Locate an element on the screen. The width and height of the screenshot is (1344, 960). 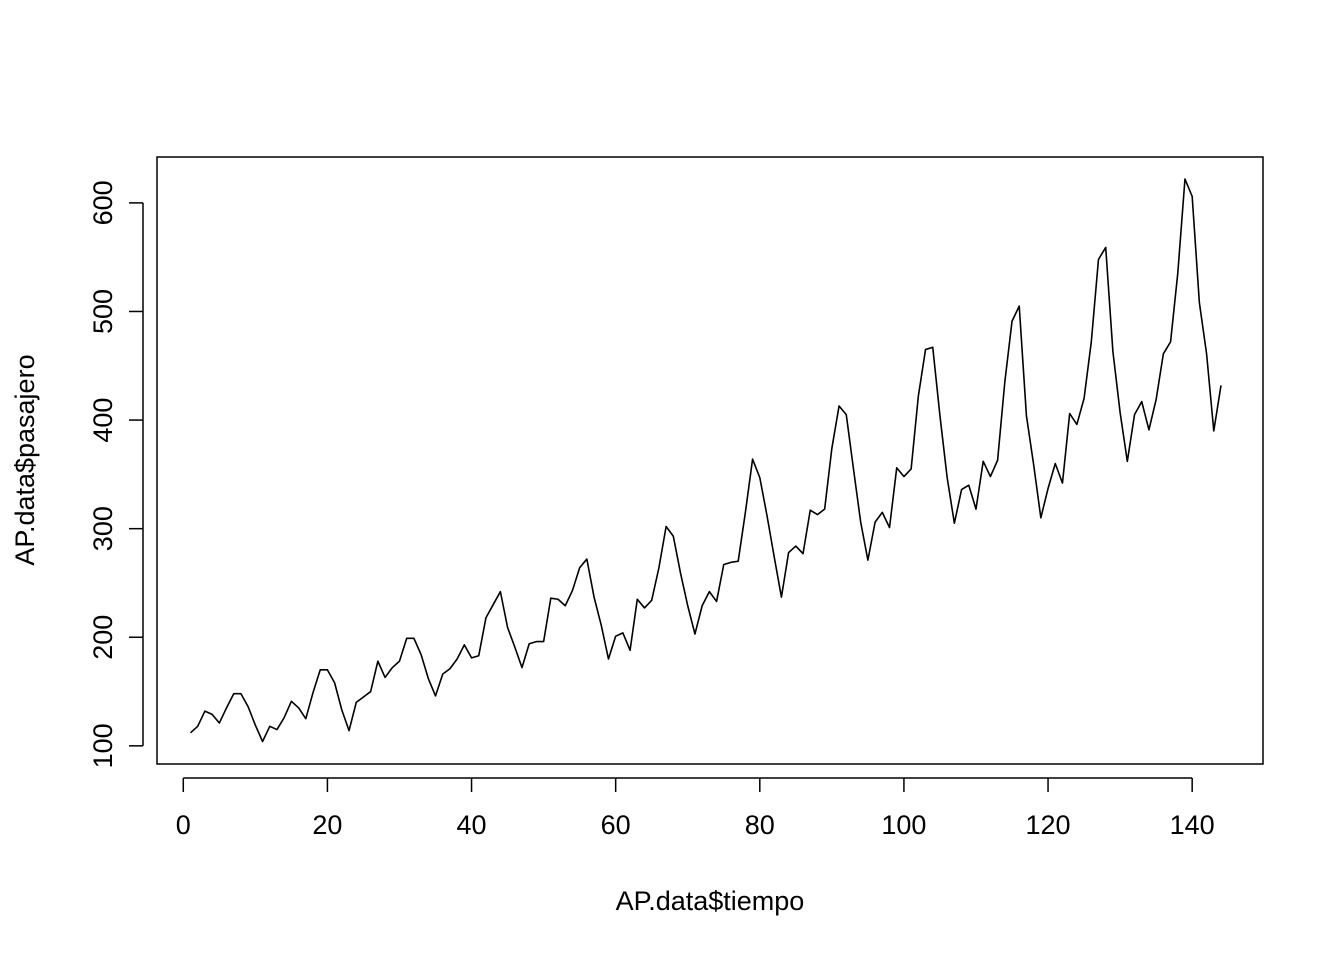
x-axis-title: AP.data$tiempo is located at coordinates (710, 901).